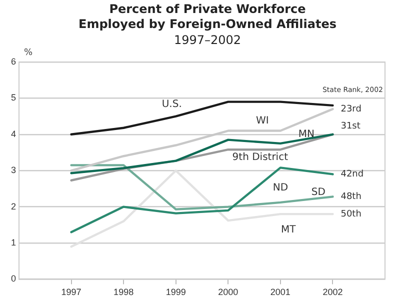 The height and width of the screenshot is (301, 415). Describe the element at coordinates (13, 242) in the screenshot. I see `y-tick-label: 1` at that location.